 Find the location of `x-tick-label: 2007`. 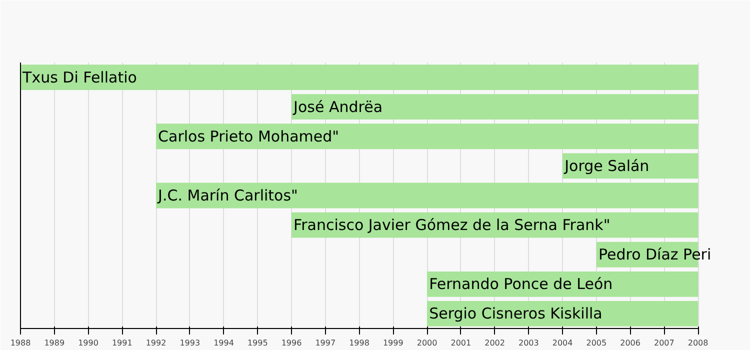

x-tick-label: 2007 is located at coordinates (664, 343).